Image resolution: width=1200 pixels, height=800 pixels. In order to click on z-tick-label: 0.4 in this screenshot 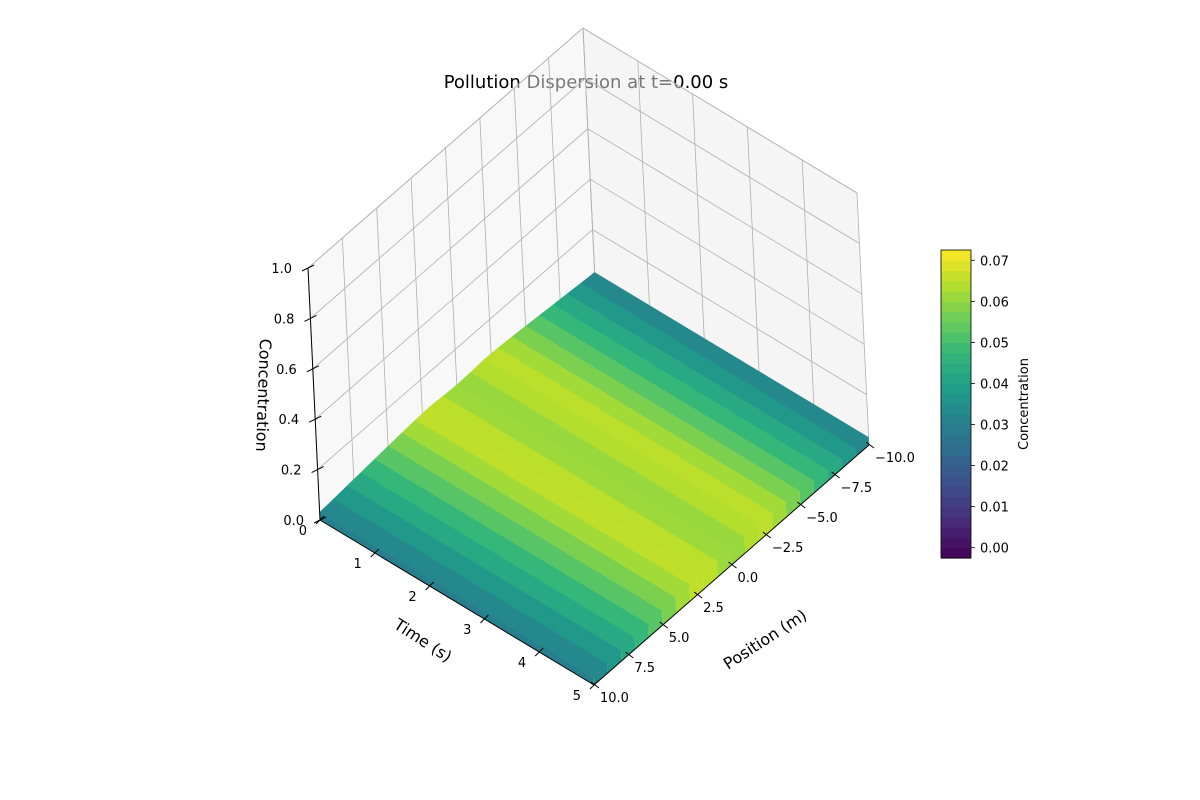, I will do `click(289, 420)`.